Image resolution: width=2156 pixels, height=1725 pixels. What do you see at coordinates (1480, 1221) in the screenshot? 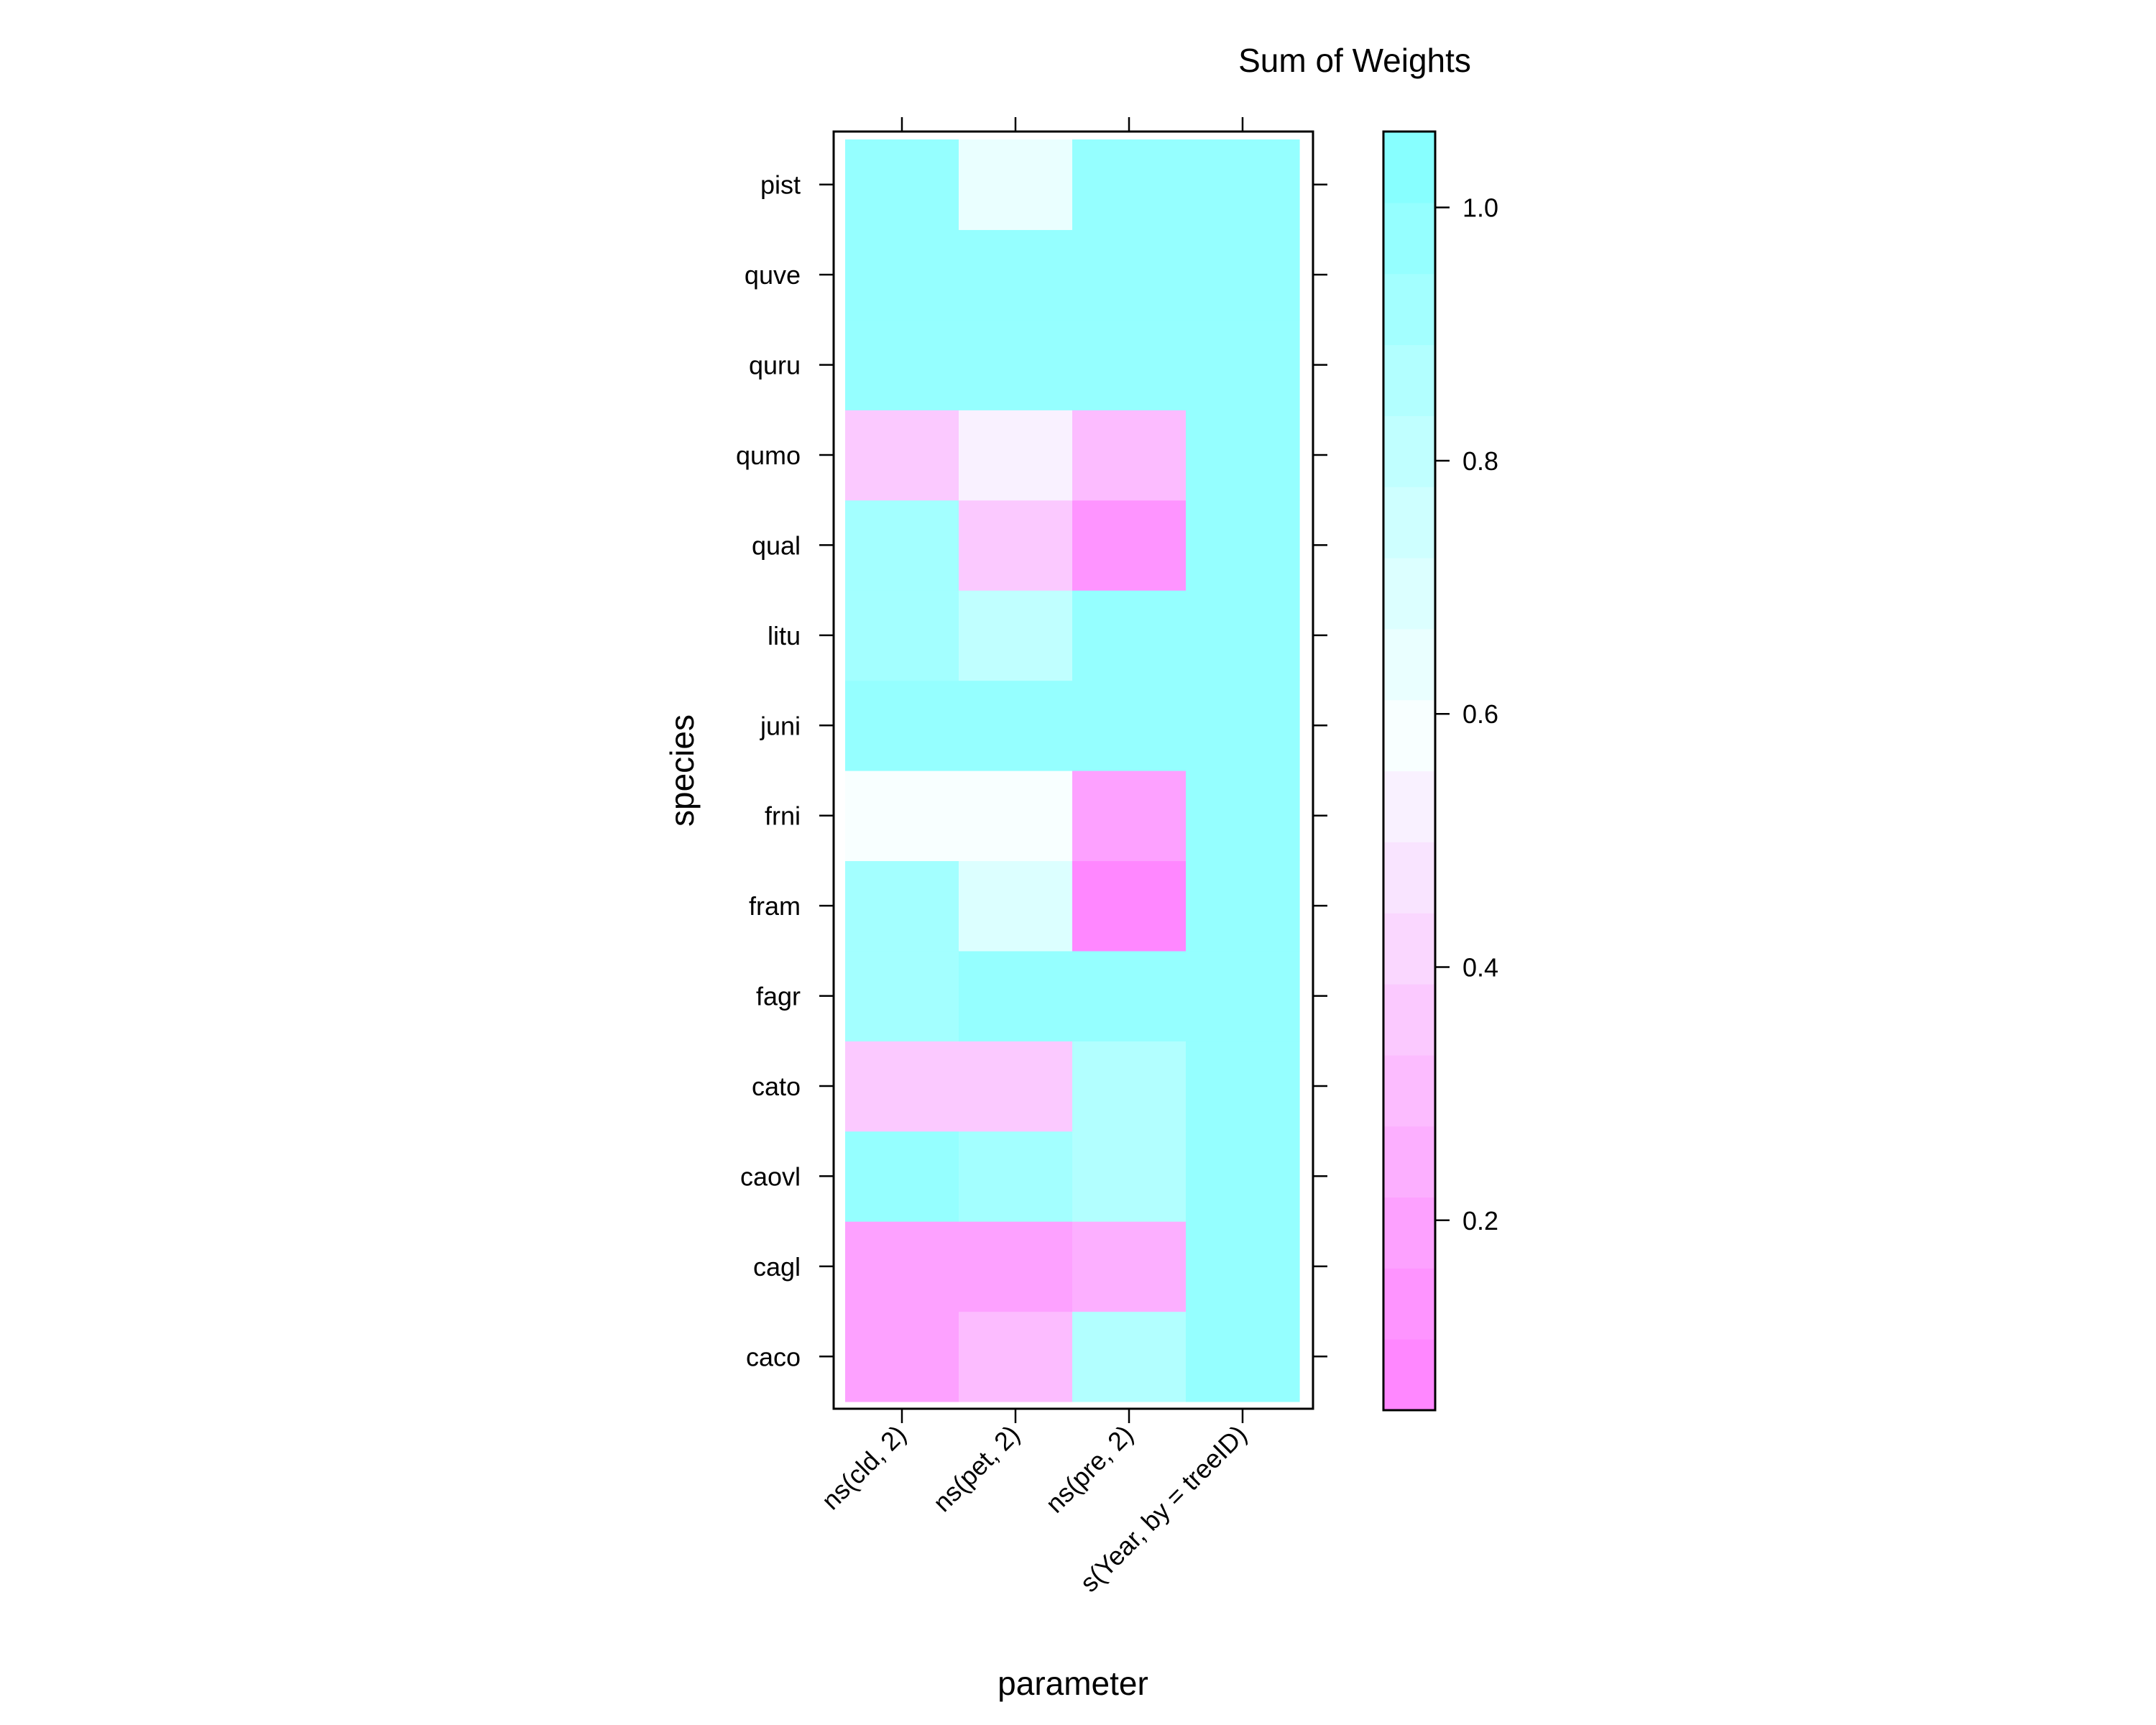
I see `colorbar-tick-label: 0.2` at bounding box center [1480, 1221].